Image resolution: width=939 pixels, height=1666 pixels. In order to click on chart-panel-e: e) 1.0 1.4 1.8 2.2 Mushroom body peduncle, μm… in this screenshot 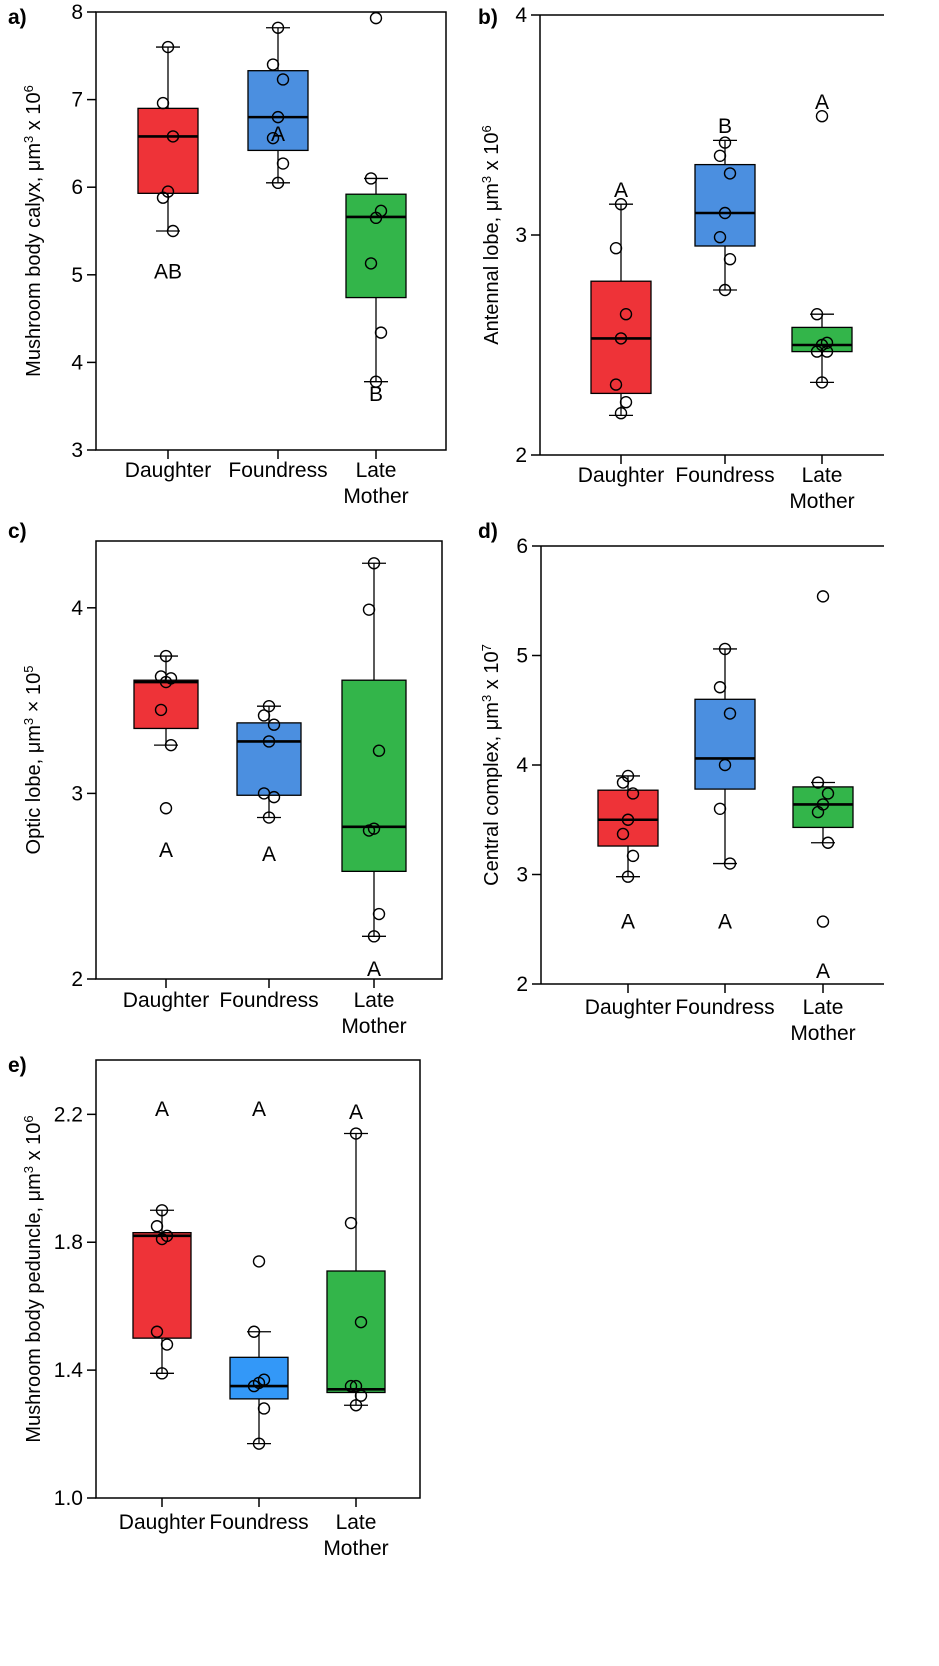, I will do `click(214, 1307)`.